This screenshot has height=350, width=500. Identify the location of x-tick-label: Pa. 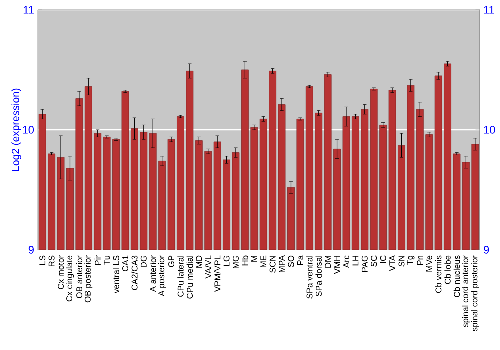
(300, 260).